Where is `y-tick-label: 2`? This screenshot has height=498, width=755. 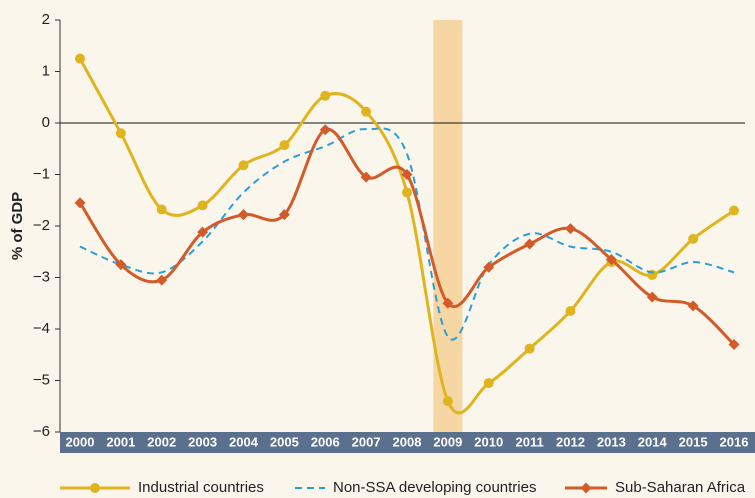
y-tick-label: 2 is located at coordinates (46, 19).